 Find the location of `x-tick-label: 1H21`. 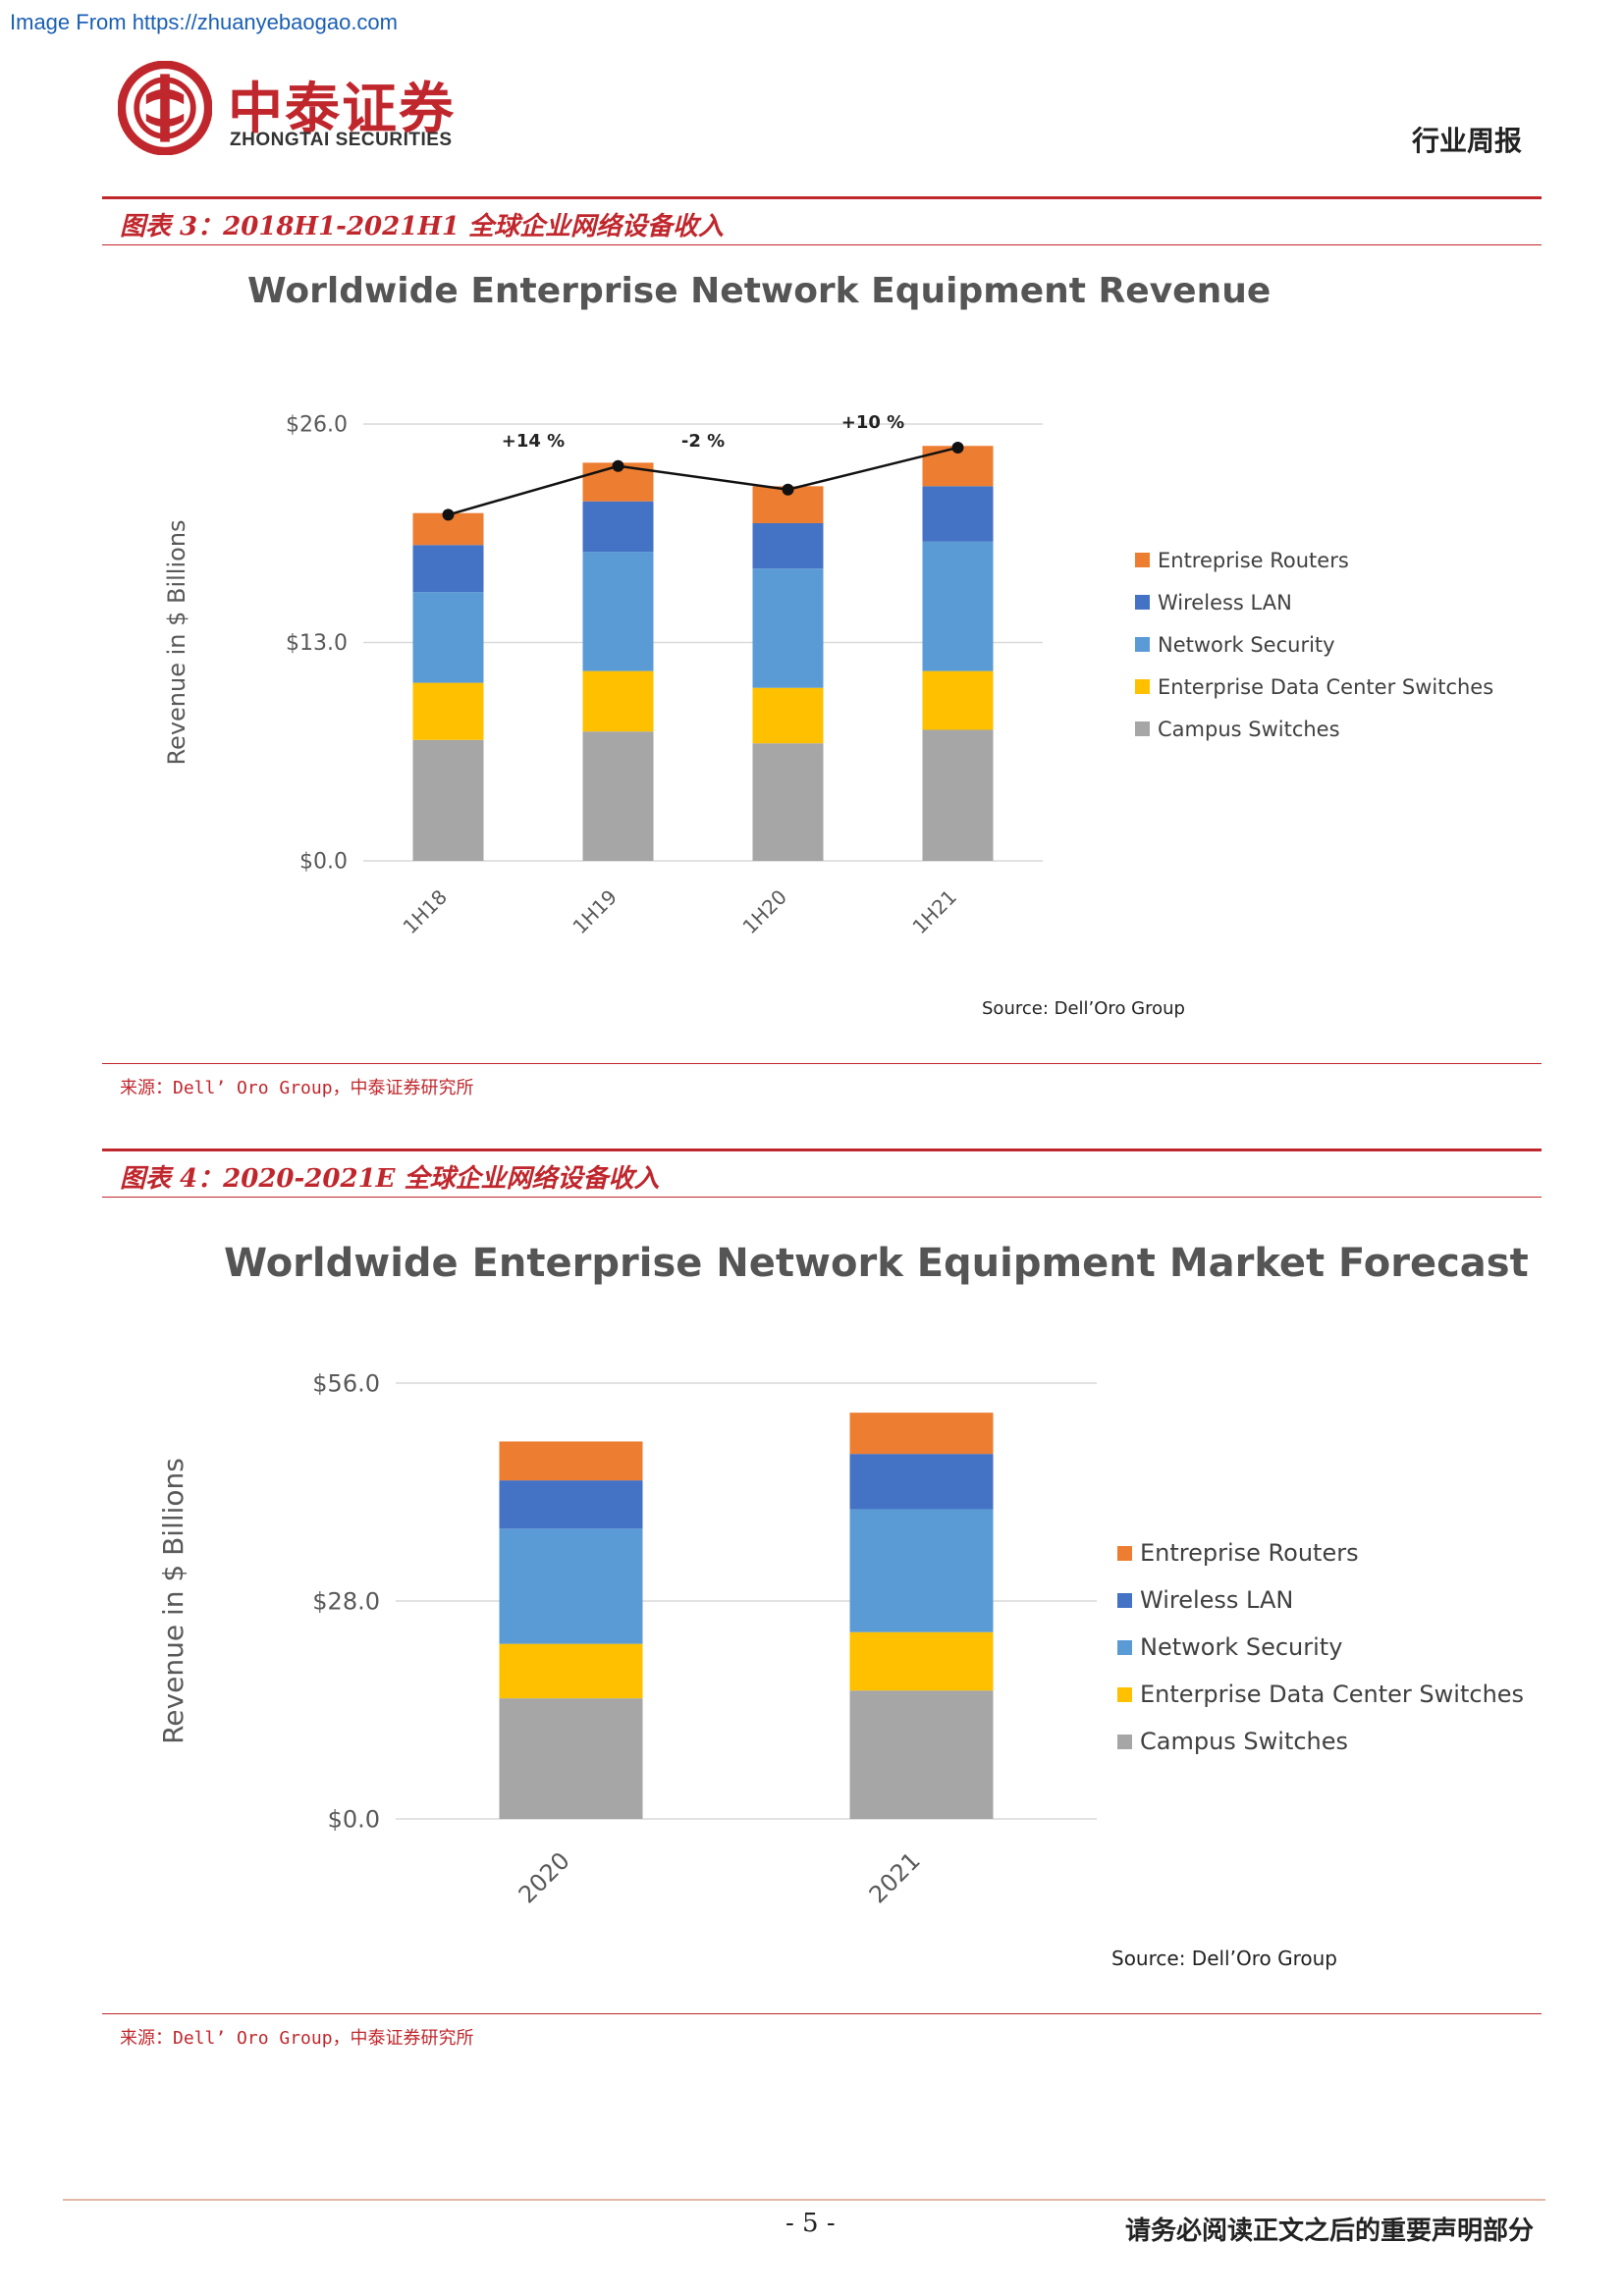

x-tick-label: 1H21 is located at coordinates (934, 912).